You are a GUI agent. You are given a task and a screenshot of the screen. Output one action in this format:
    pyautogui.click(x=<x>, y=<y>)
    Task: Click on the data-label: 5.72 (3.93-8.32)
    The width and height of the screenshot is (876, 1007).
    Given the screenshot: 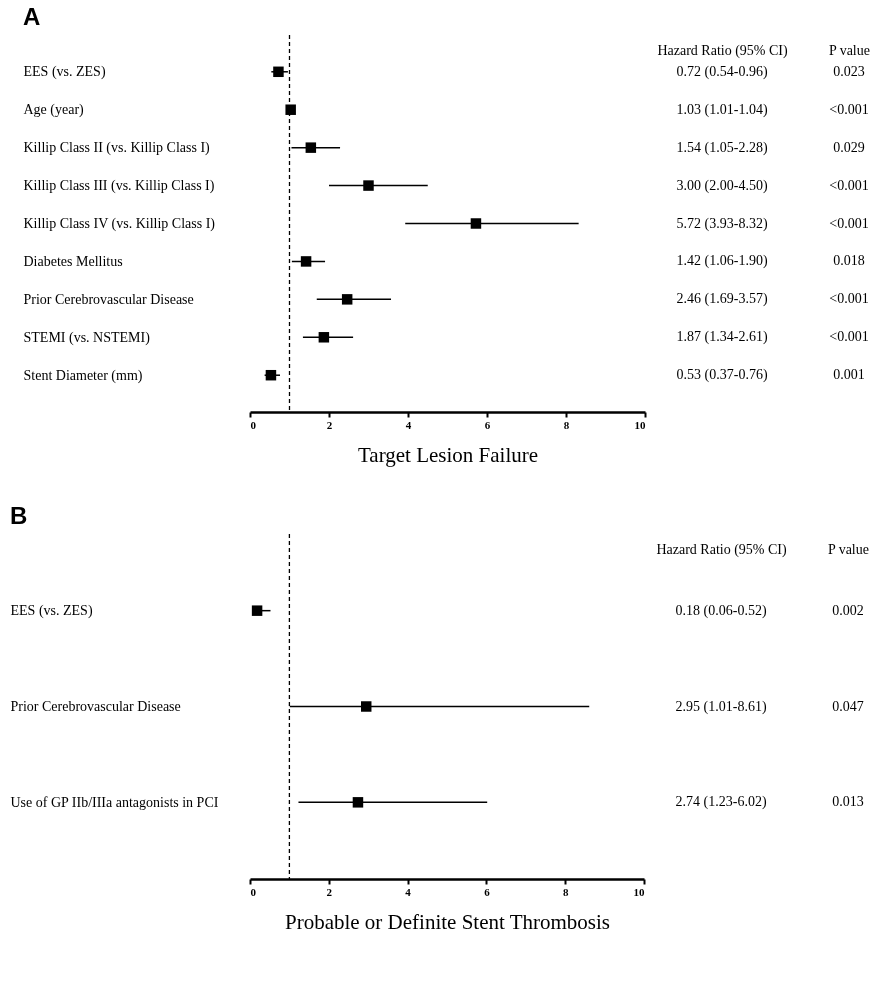 What is the action you would take?
    pyautogui.click(x=722, y=223)
    